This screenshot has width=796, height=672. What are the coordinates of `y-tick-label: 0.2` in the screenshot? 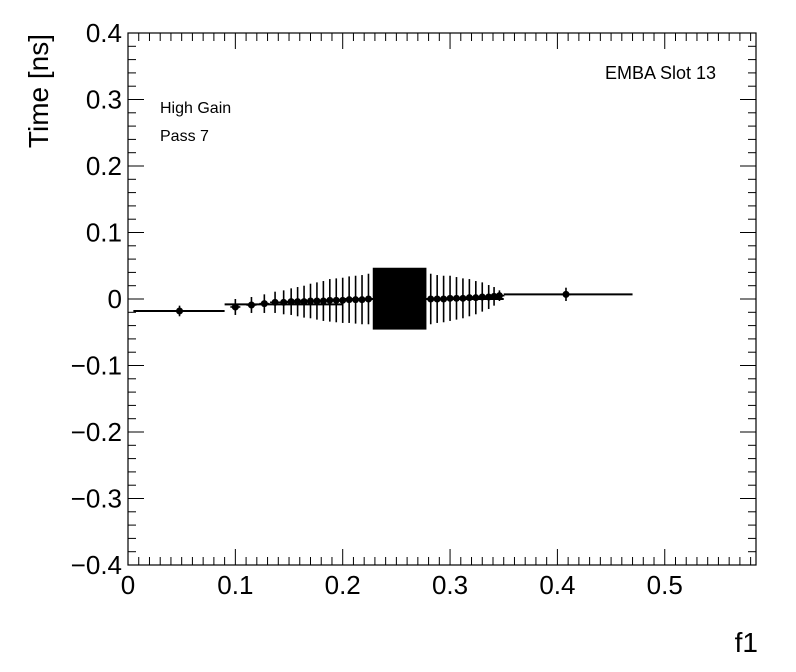 It's located at (104, 166).